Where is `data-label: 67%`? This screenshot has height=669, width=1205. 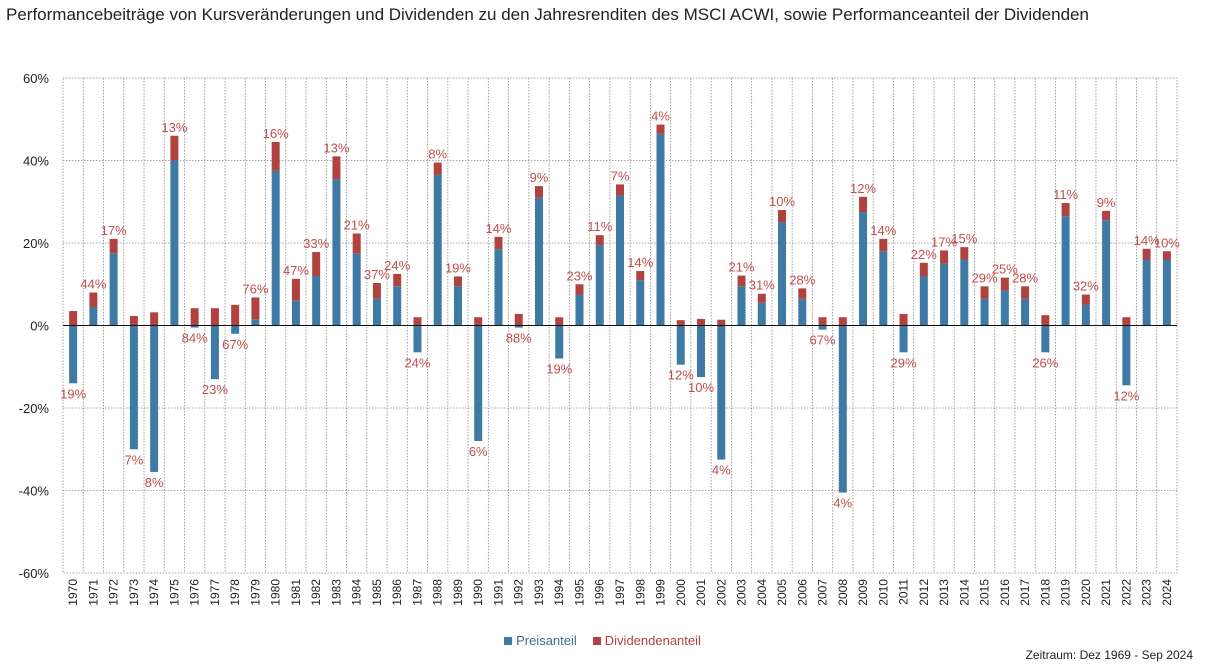 data-label: 67% is located at coordinates (235, 344).